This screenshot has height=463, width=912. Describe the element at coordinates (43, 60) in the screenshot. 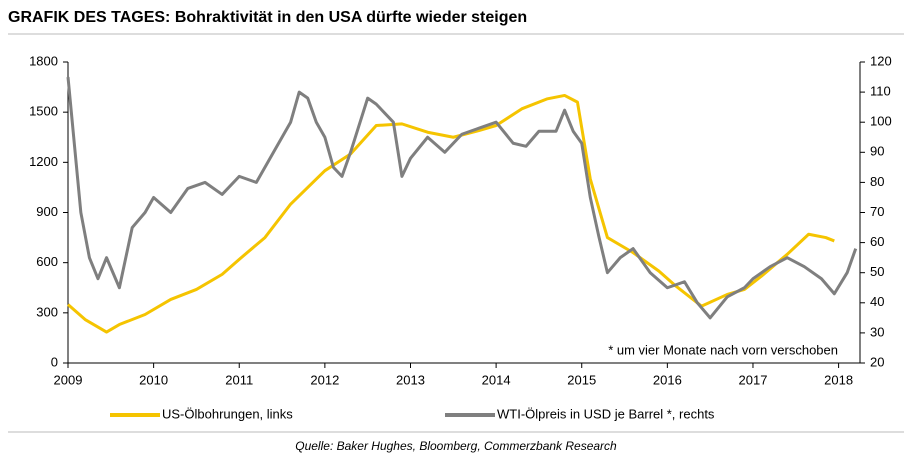

I see `y-tick-label: 1800` at that location.